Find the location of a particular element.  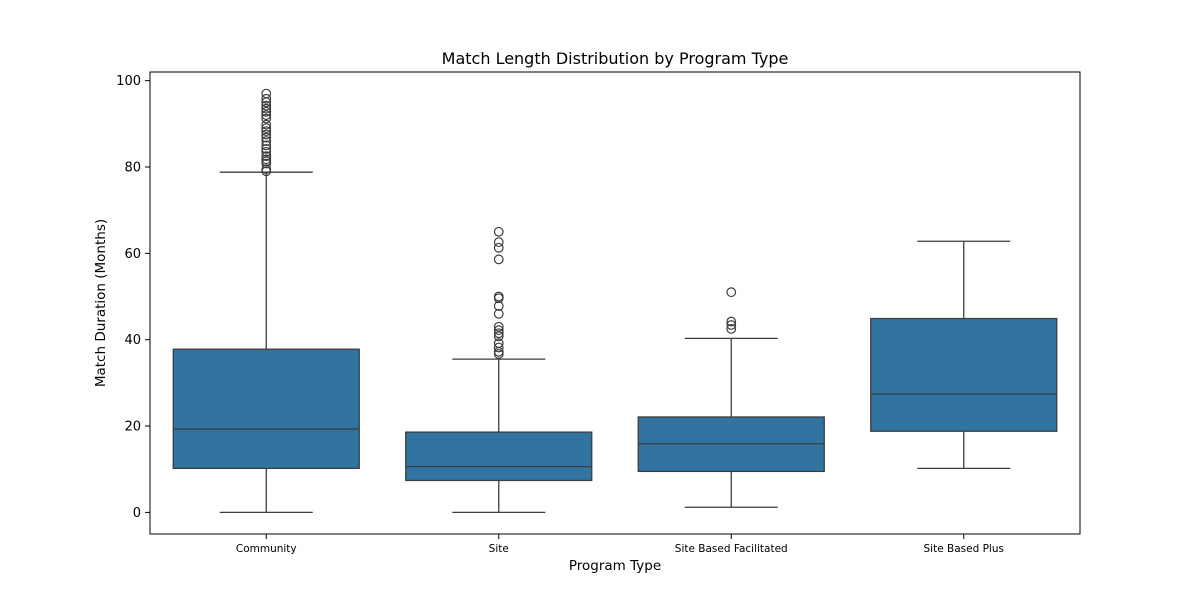

x-tick-label: Site Based Facilitated is located at coordinates (731, 549).